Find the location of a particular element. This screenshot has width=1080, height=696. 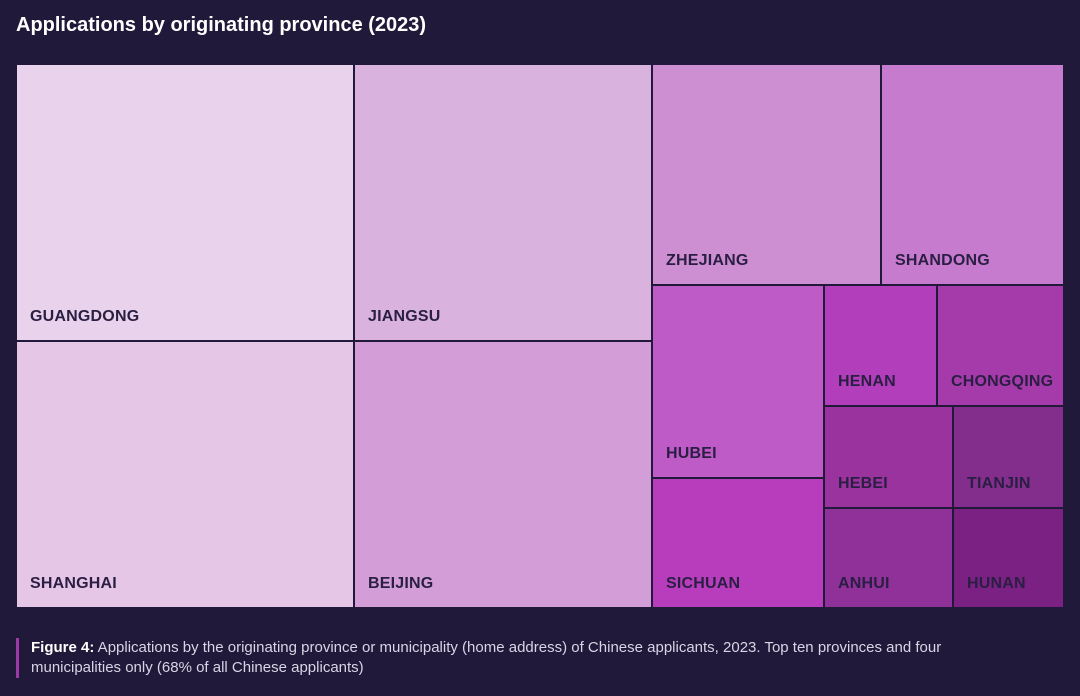

tile-label: SHANDONG is located at coordinates (942, 260).